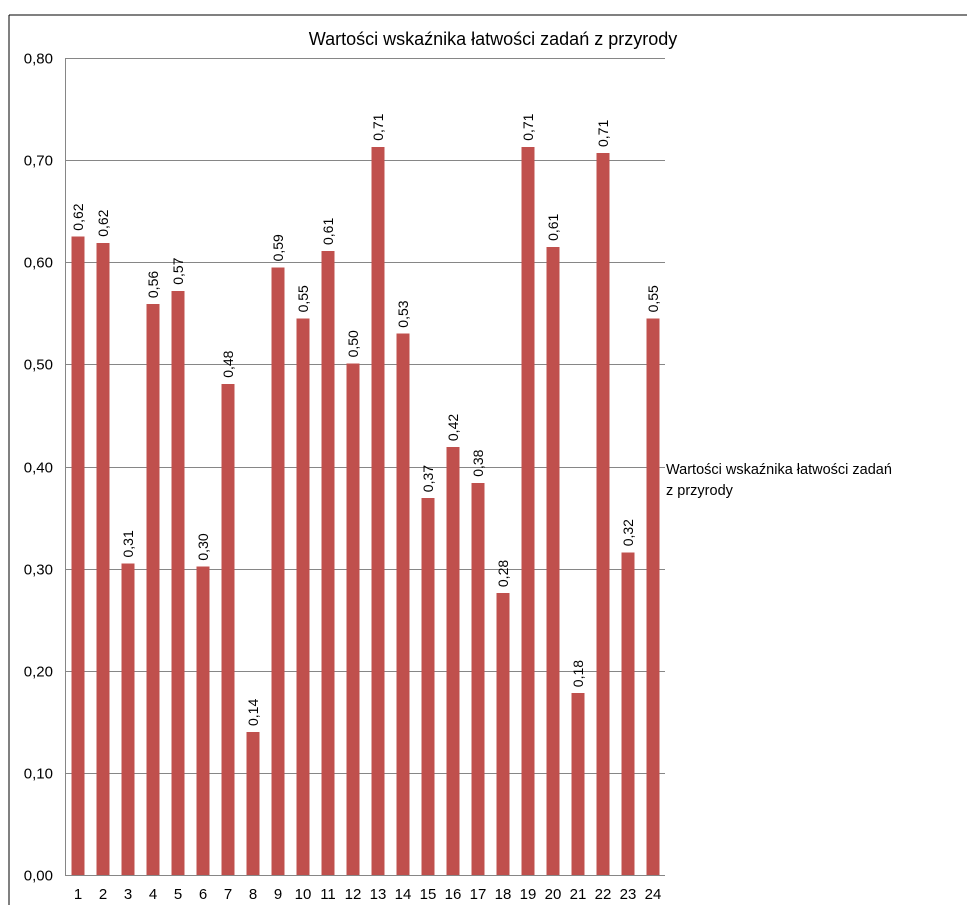 This screenshot has width=967, height=905. What do you see at coordinates (428, 894) in the screenshot?
I see `x-tick-label: 15` at bounding box center [428, 894].